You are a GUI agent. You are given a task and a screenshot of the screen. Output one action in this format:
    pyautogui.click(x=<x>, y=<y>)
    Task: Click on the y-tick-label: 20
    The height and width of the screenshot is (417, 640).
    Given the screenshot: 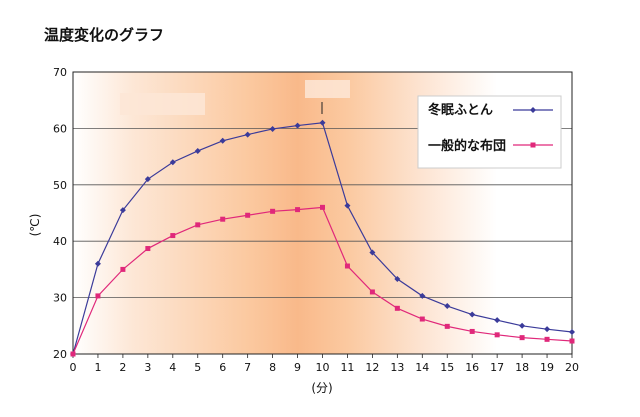 What is the action you would take?
    pyautogui.click(x=60, y=354)
    